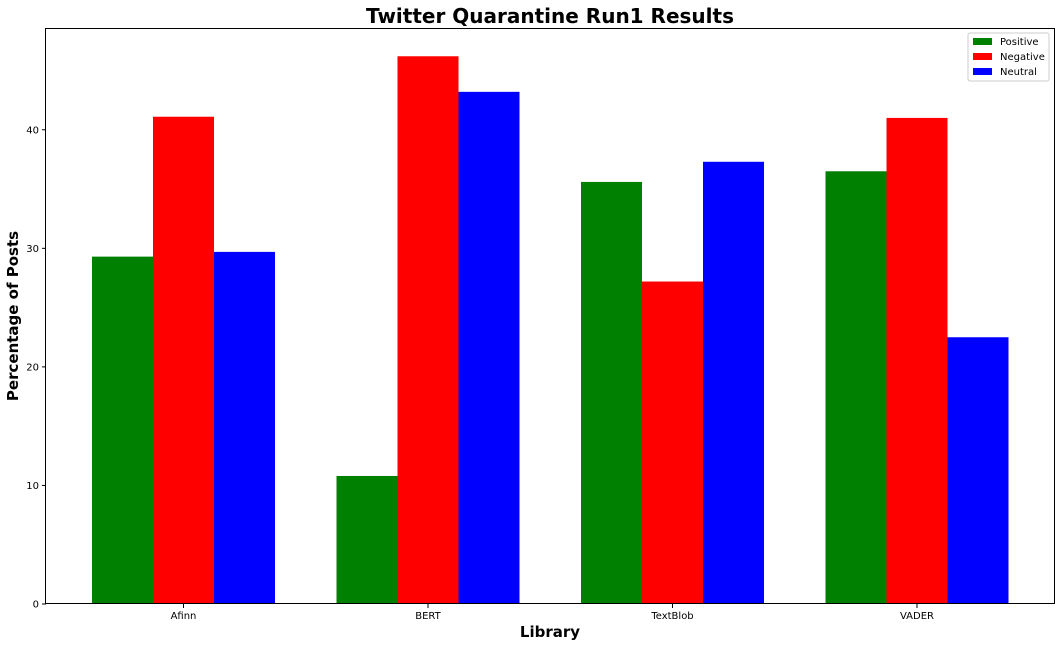  What do you see at coordinates (856, 387) in the screenshot?
I see `bar-positive-vader` at bounding box center [856, 387].